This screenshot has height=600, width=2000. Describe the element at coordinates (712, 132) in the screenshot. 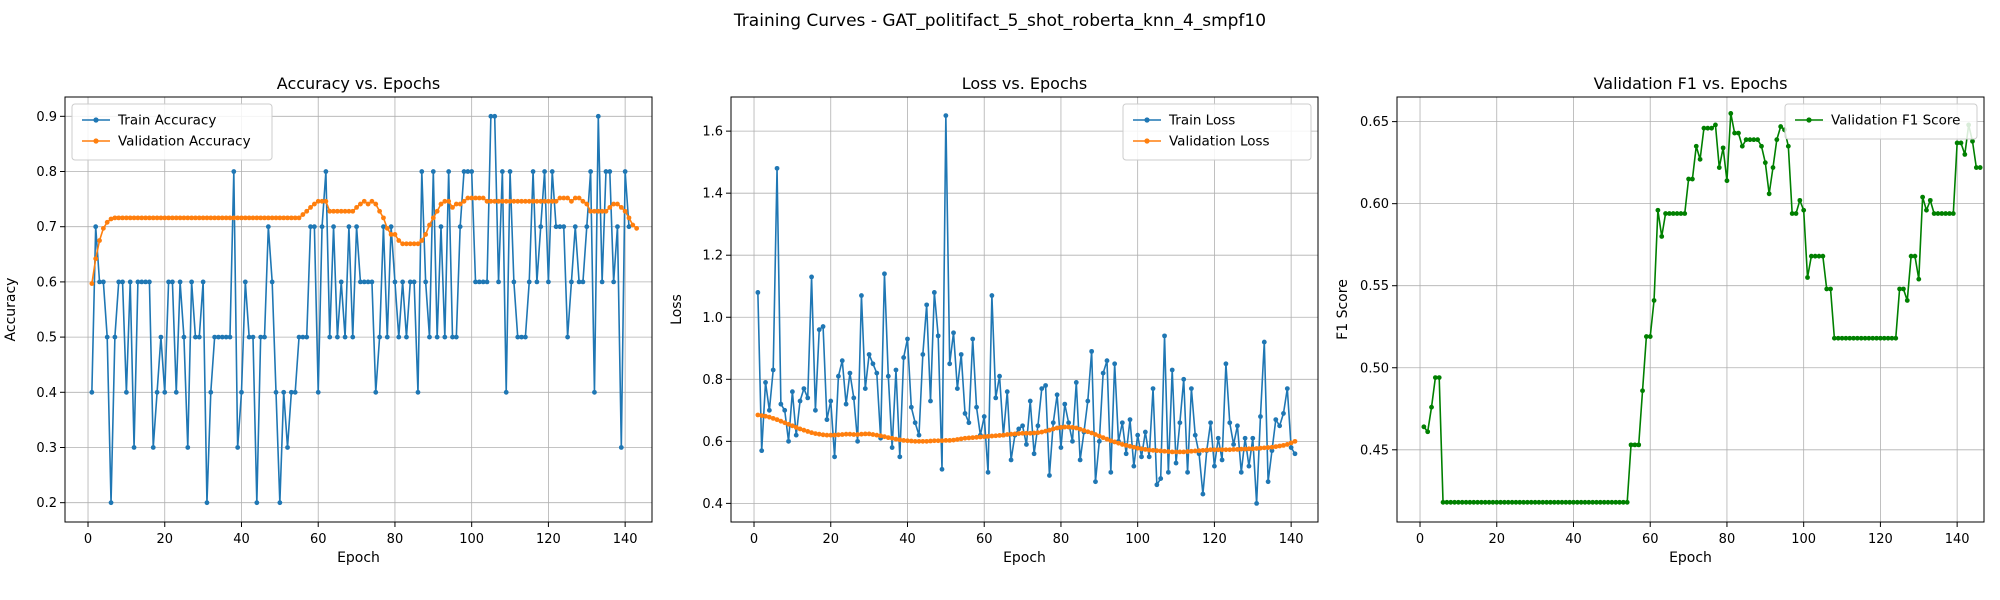

I see `y-tick-label: 1.6` at that location.